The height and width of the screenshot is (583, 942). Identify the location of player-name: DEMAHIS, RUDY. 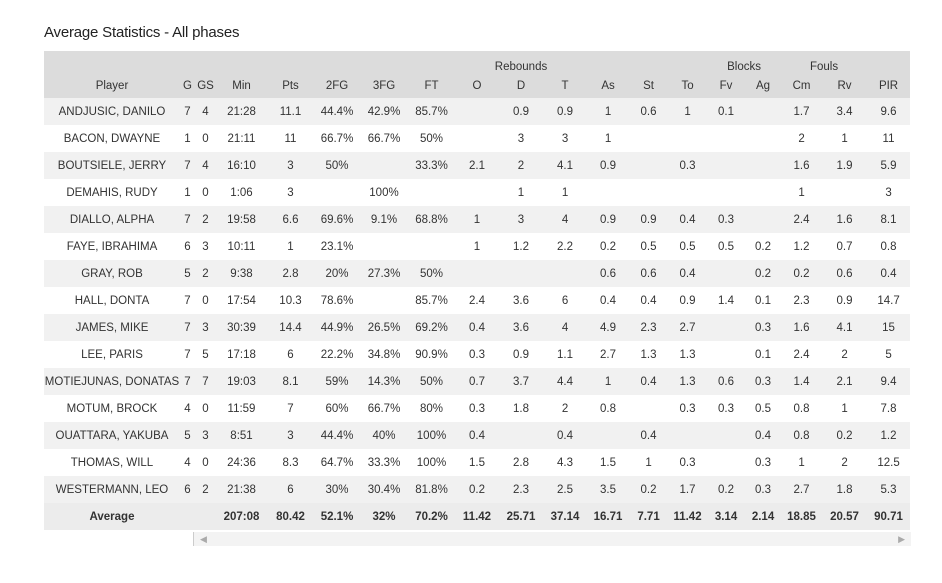
(112, 192).